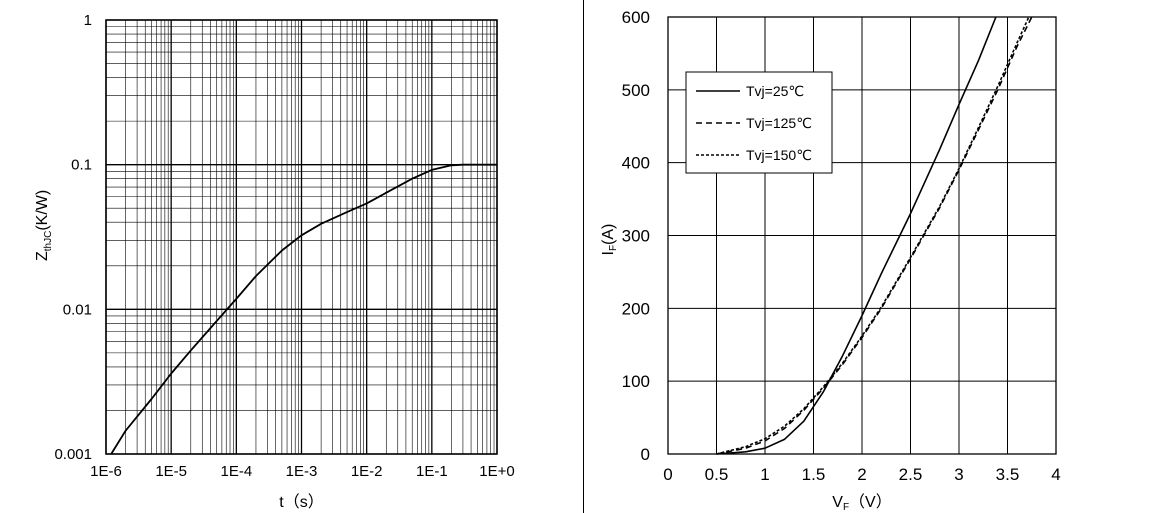  What do you see at coordinates (636, 90) in the screenshot?
I see `y-tick-label: 500` at bounding box center [636, 90].